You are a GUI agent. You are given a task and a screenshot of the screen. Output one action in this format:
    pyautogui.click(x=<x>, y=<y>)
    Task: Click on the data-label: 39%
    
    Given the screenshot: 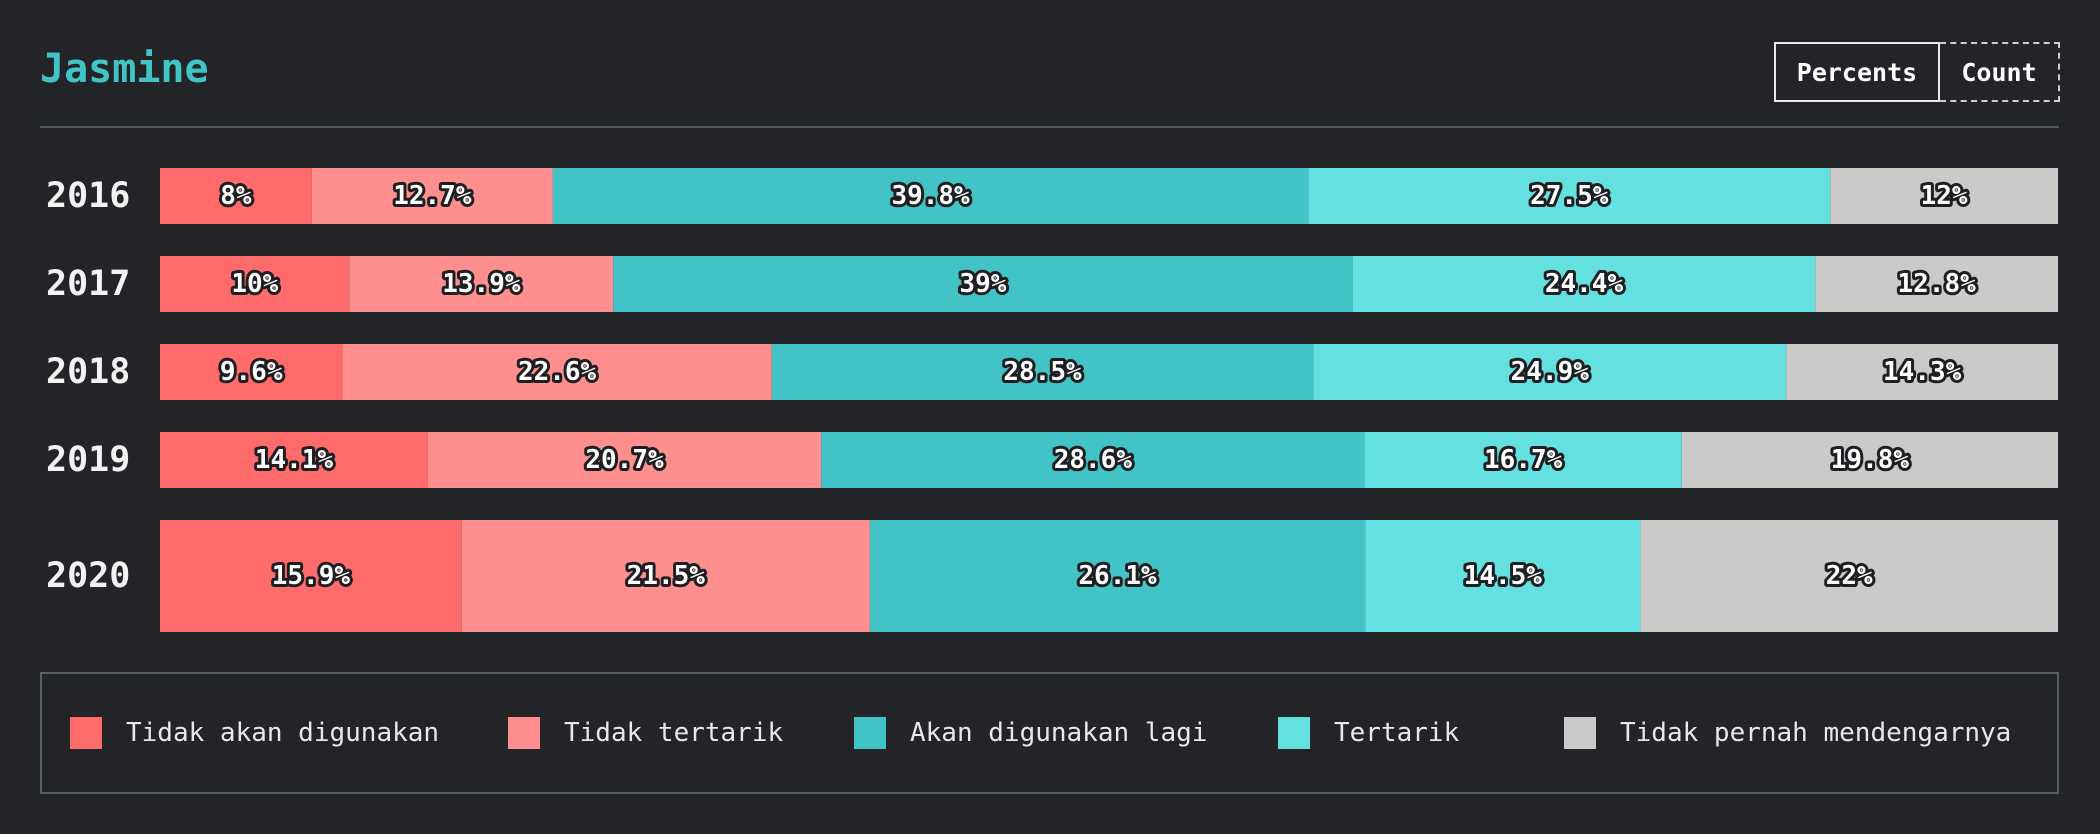 What is the action you would take?
    pyautogui.click(x=982, y=284)
    